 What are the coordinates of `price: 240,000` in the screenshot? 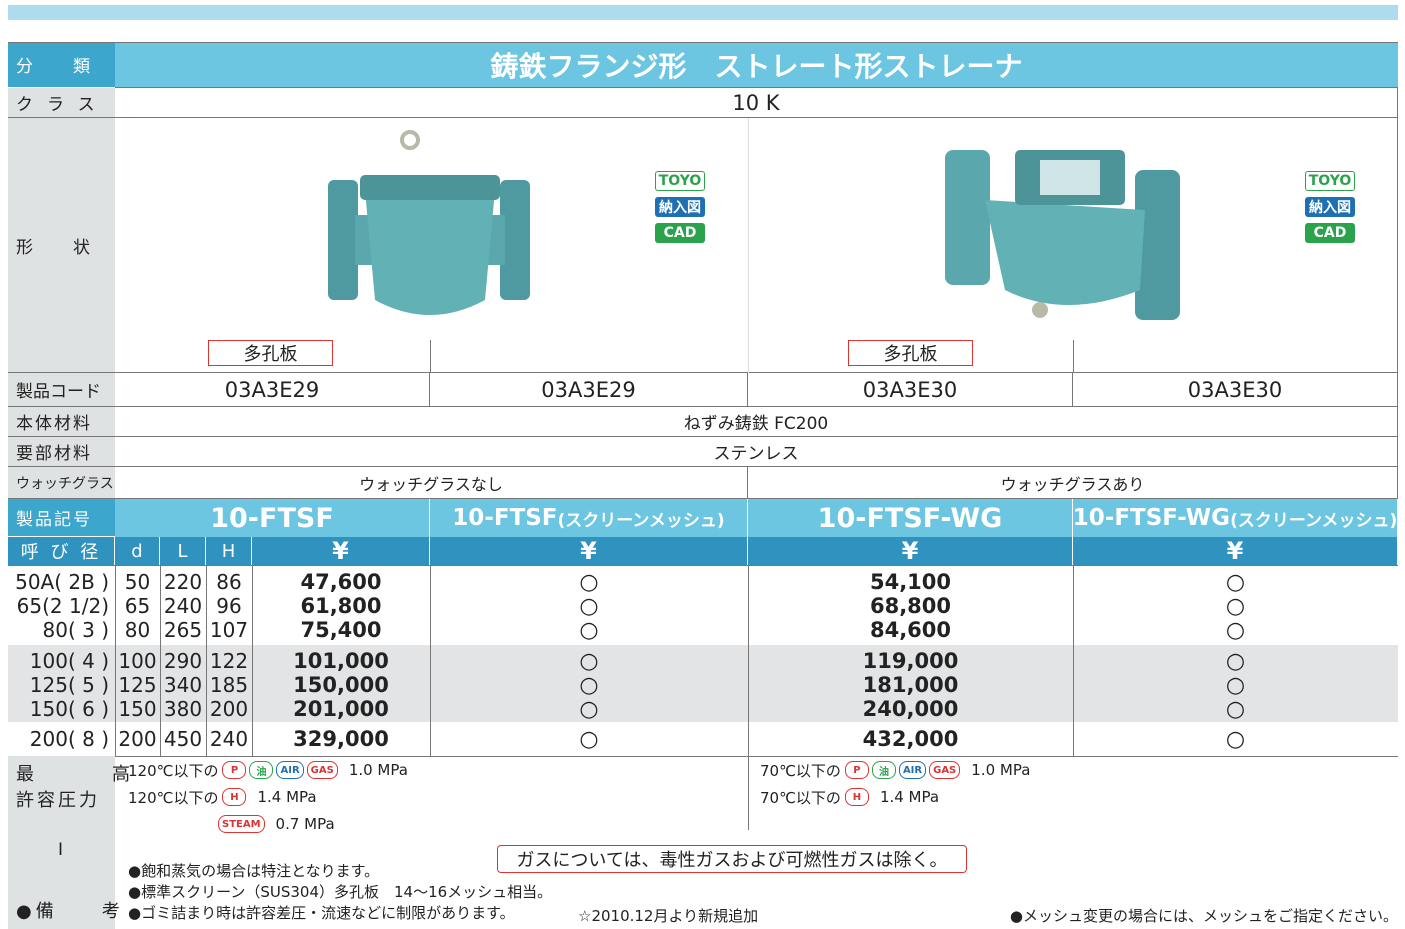 It's located at (910, 709).